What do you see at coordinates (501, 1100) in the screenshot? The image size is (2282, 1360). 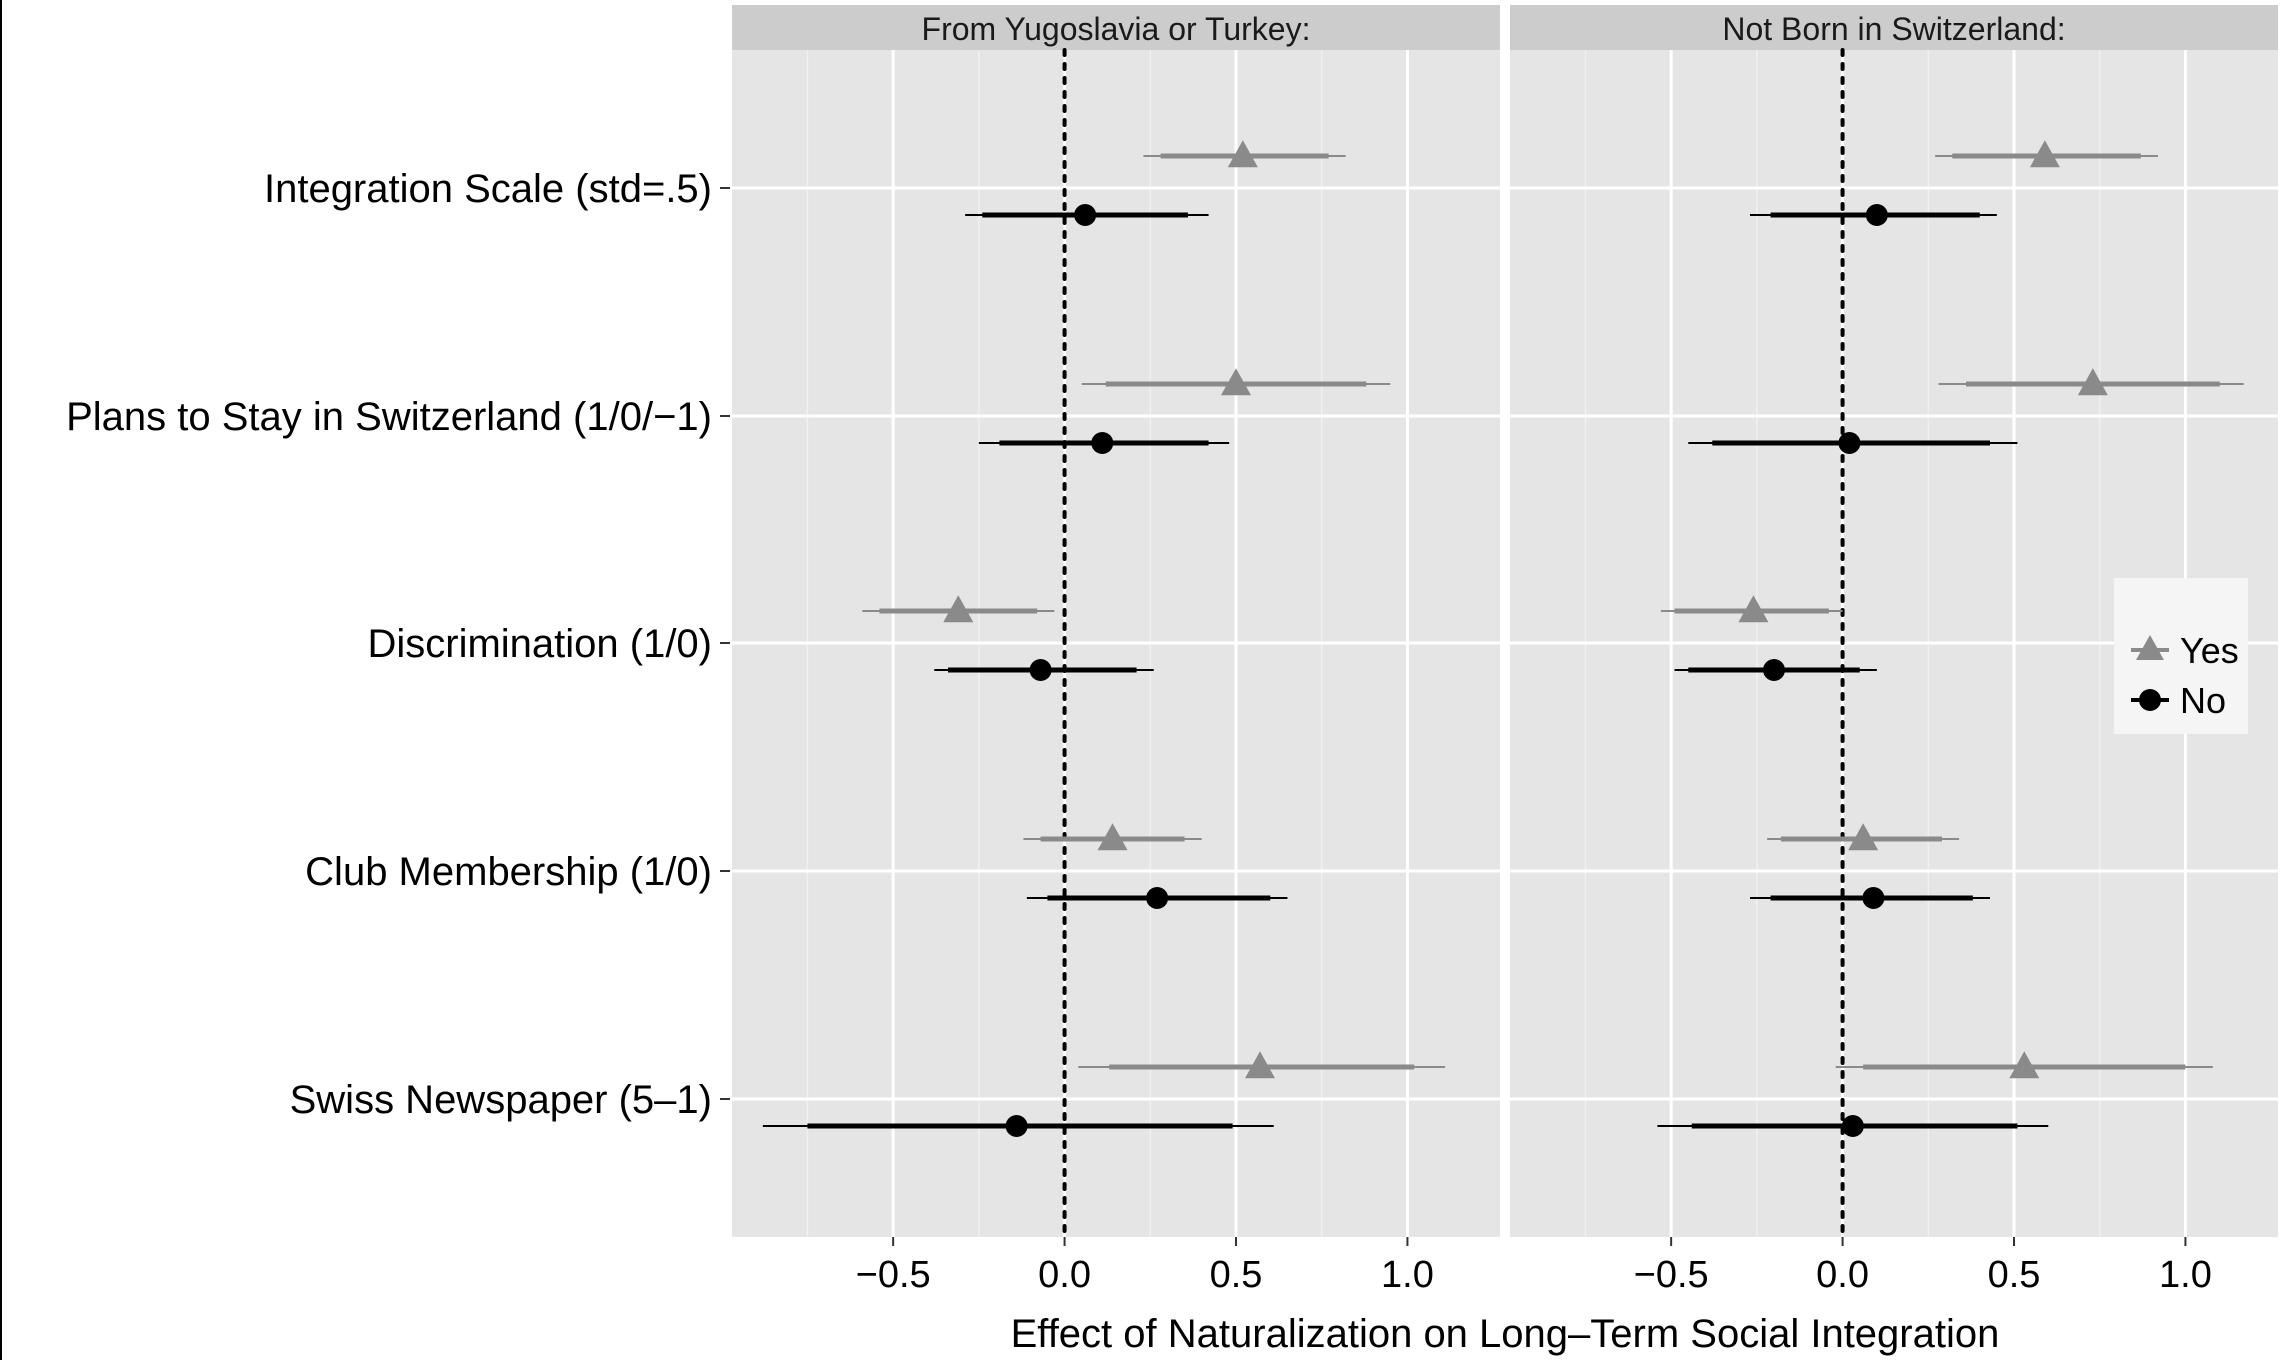 I see `category-label: Swiss Newspaper (5–1)` at bounding box center [501, 1100].